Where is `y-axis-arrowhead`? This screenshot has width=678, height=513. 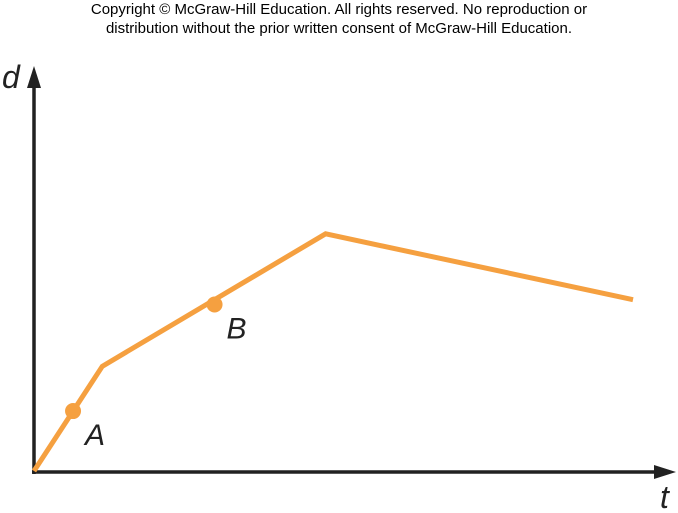 y-axis-arrowhead is located at coordinates (34, 77).